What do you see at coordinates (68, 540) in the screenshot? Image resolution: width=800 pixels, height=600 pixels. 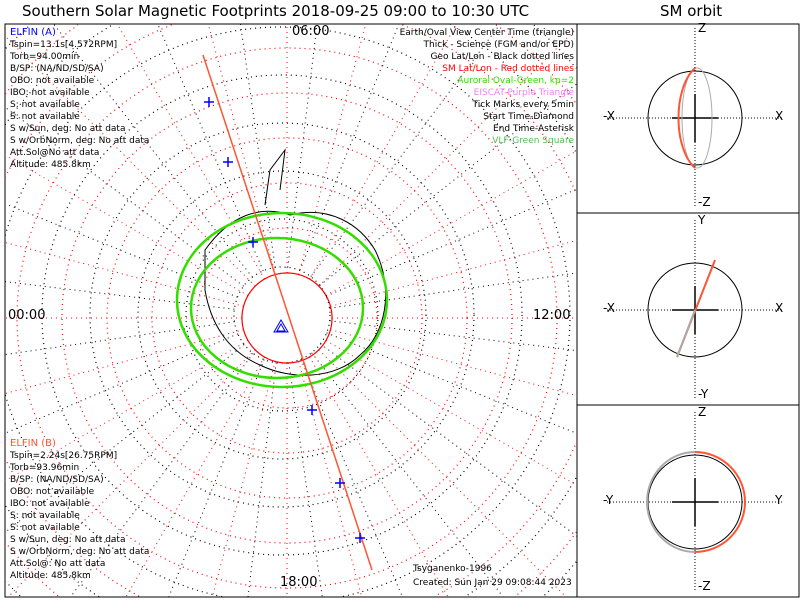 I see `elfin-b-info-line: S w/Sun, deg: No att data` at bounding box center [68, 540].